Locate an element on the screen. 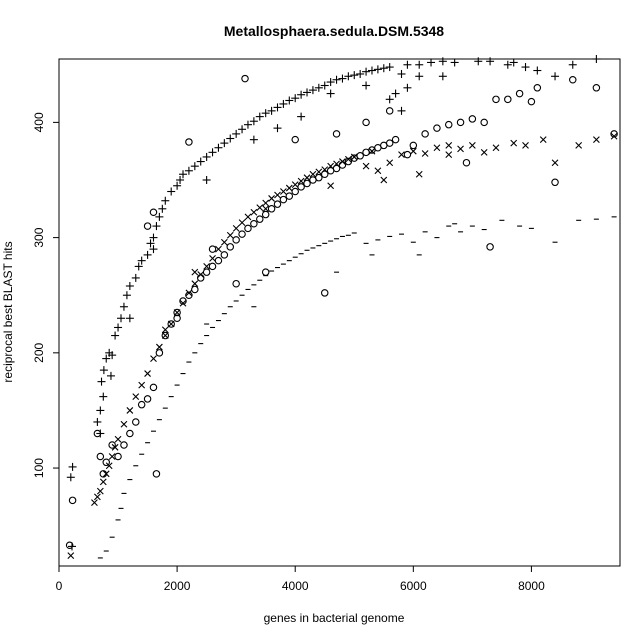 The height and width of the screenshot is (640, 640). y-axis: 100 200 300 400 is located at coordinates (45, 295).